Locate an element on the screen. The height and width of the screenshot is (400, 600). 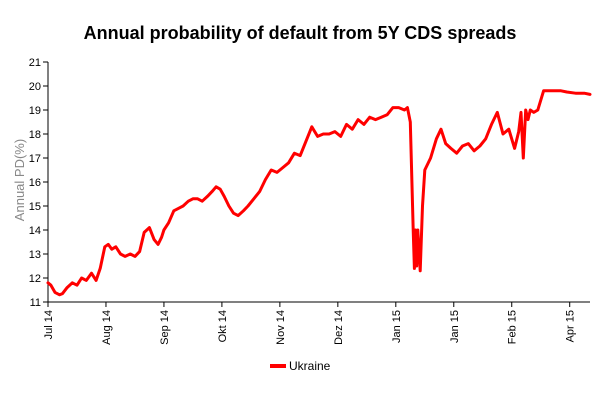
y-tick-label: 19 is located at coordinates (35, 111).